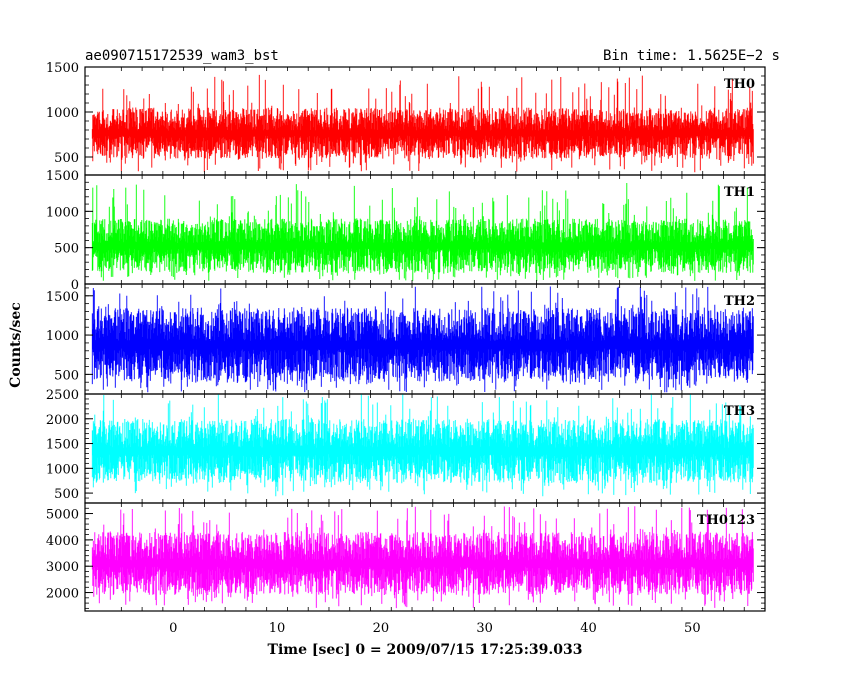  What do you see at coordinates (173, 628) in the screenshot?
I see `x-tick-label: 0` at bounding box center [173, 628].